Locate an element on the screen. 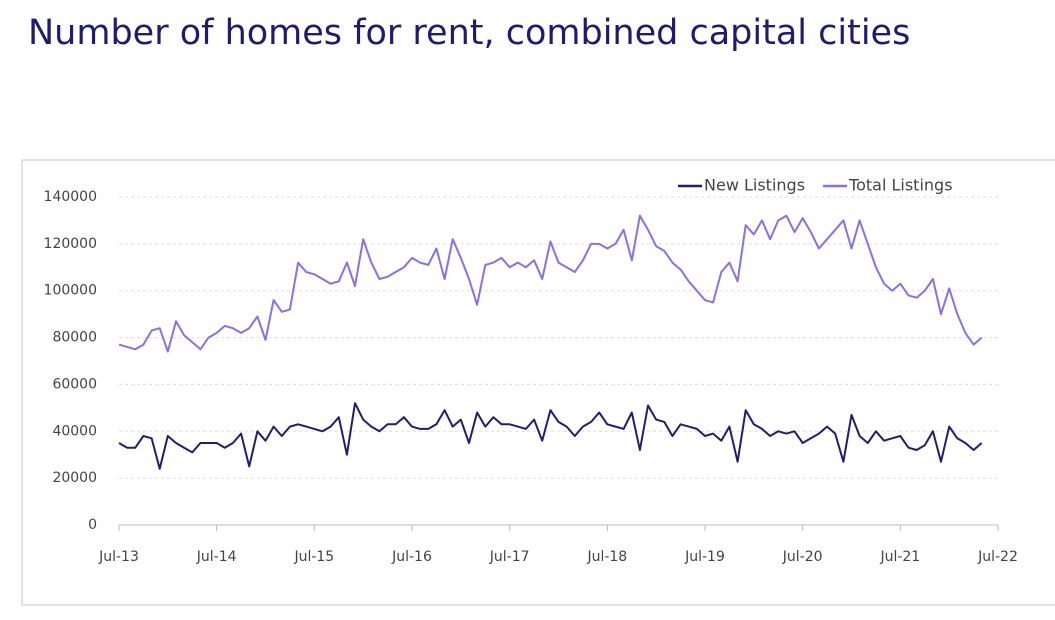 The width and height of the screenshot is (1055, 620). y-tick-label: 0 is located at coordinates (92, 525).